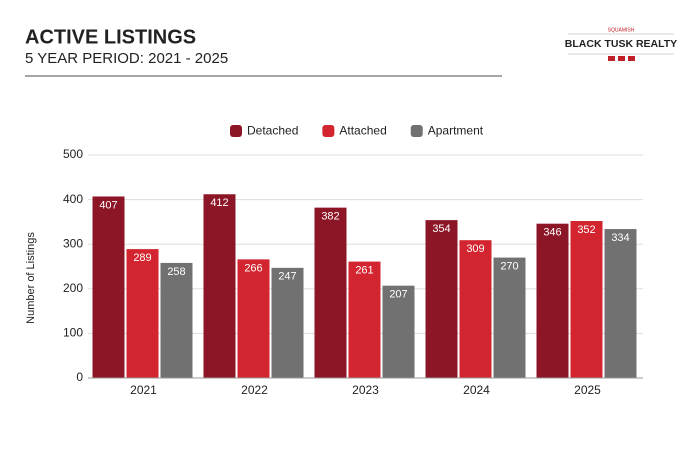 The height and width of the screenshot is (450, 700). I want to click on legend-label: Detached, so click(272, 131).